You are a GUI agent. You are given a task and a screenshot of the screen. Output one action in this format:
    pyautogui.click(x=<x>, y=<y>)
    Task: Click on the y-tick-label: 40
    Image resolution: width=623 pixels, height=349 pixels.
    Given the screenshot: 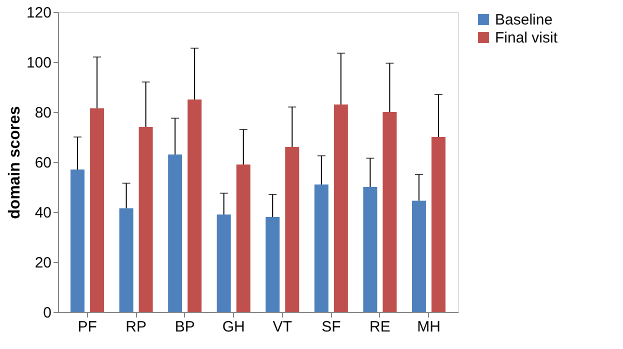 What is the action you would take?
    pyautogui.click(x=43, y=213)
    